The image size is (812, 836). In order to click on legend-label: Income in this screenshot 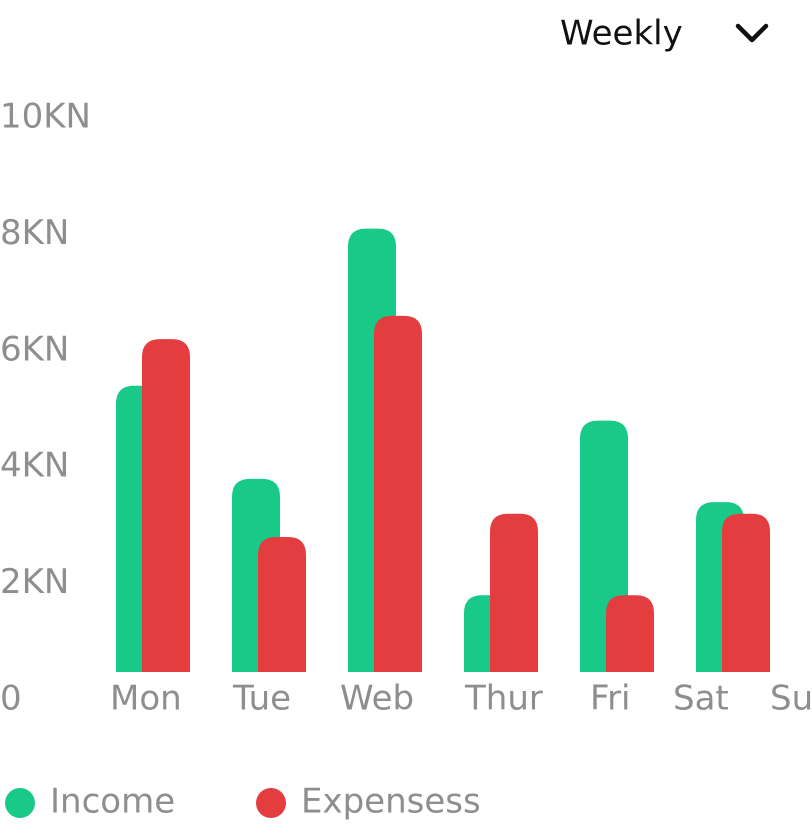, I will do `click(112, 802)`.